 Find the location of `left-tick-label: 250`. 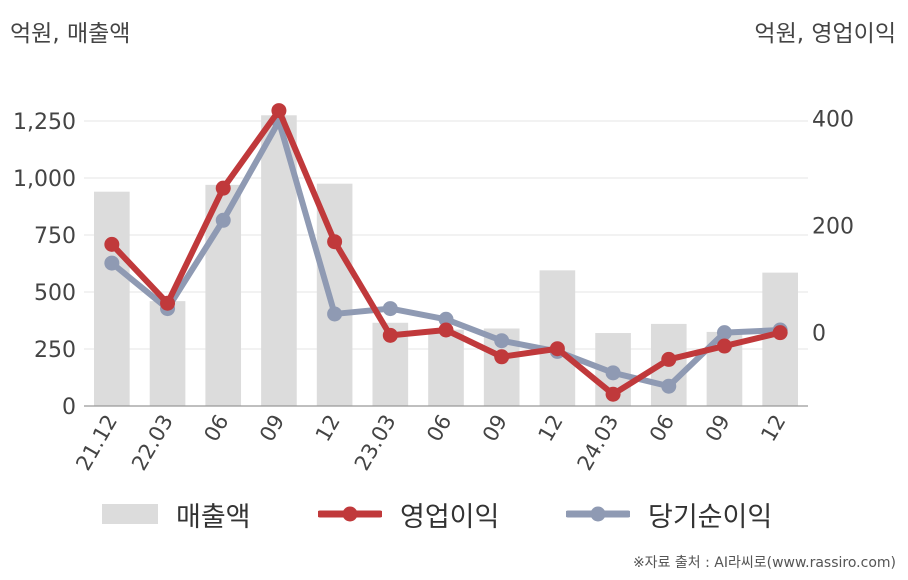

left-tick-label: 250 is located at coordinates (55, 350).